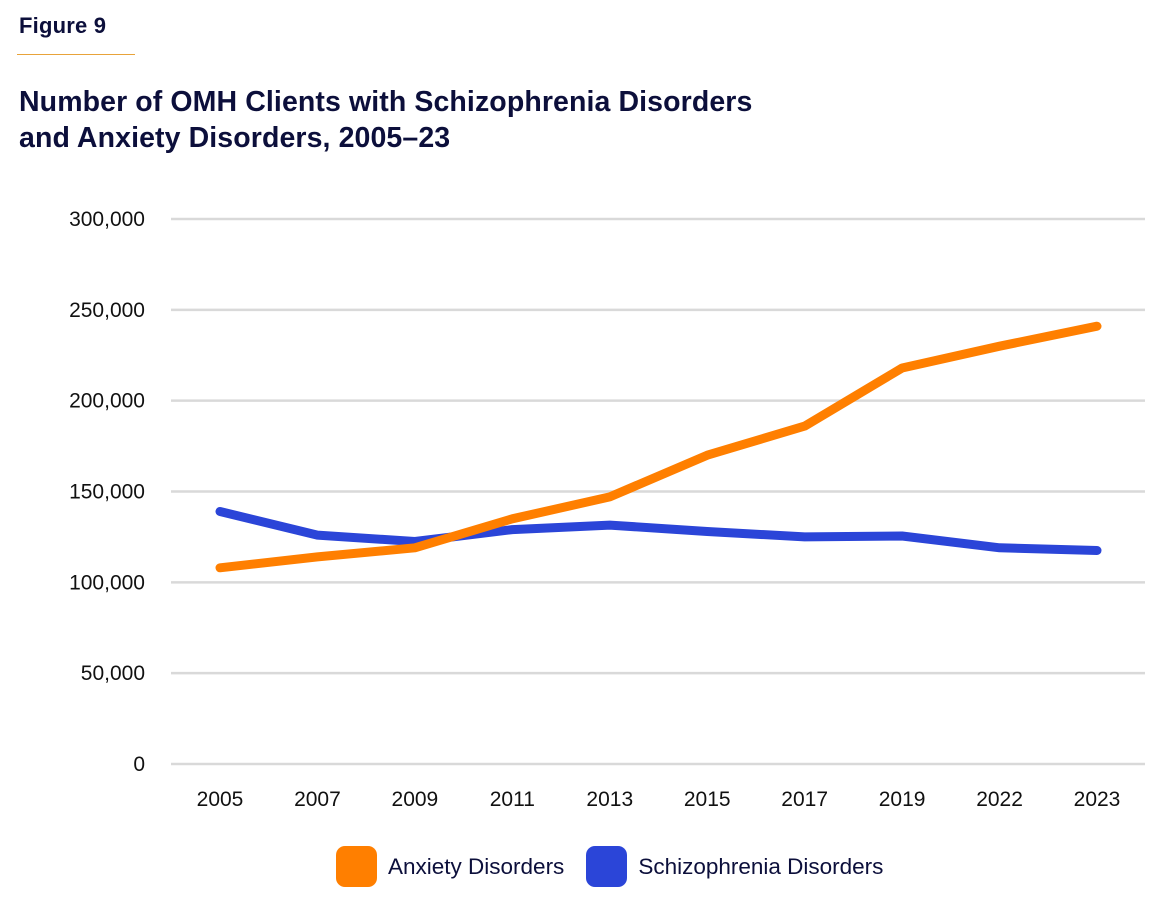 Image resolution: width=1175 pixels, height=915 pixels. What do you see at coordinates (107, 219) in the screenshot?
I see `y-tick-label: 300,000` at bounding box center [107, 219].